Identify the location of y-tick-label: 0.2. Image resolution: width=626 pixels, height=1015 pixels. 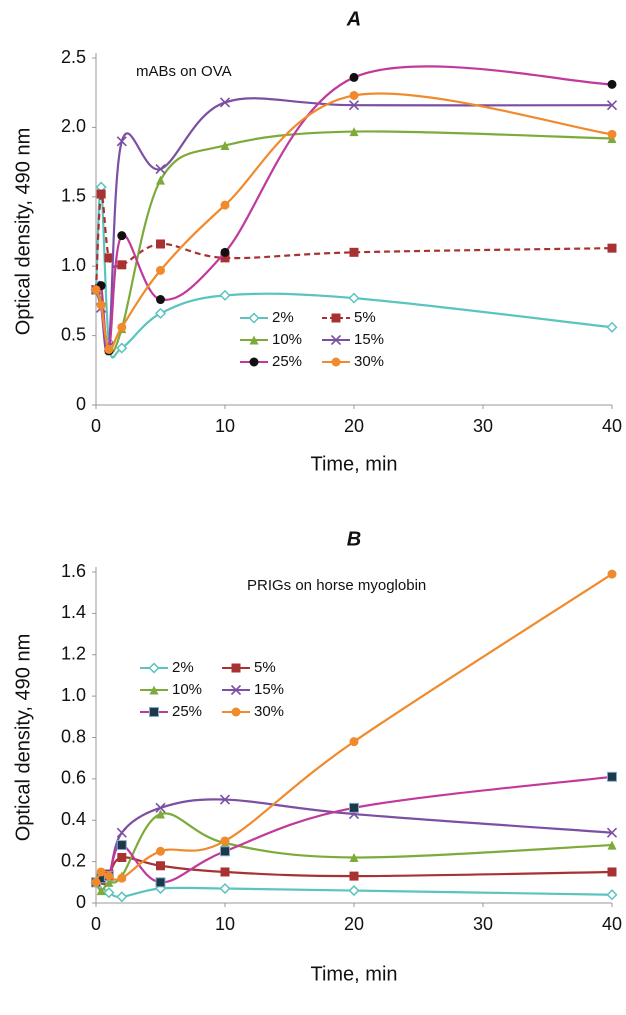
(73, 860).